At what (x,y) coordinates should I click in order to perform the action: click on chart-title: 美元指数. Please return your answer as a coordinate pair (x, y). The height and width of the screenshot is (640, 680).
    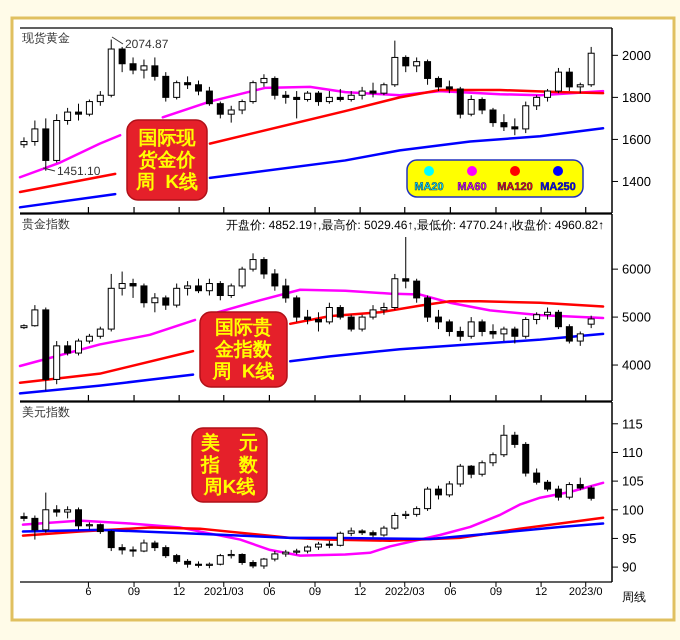
    Looking at the image, I should click on (46, 412).